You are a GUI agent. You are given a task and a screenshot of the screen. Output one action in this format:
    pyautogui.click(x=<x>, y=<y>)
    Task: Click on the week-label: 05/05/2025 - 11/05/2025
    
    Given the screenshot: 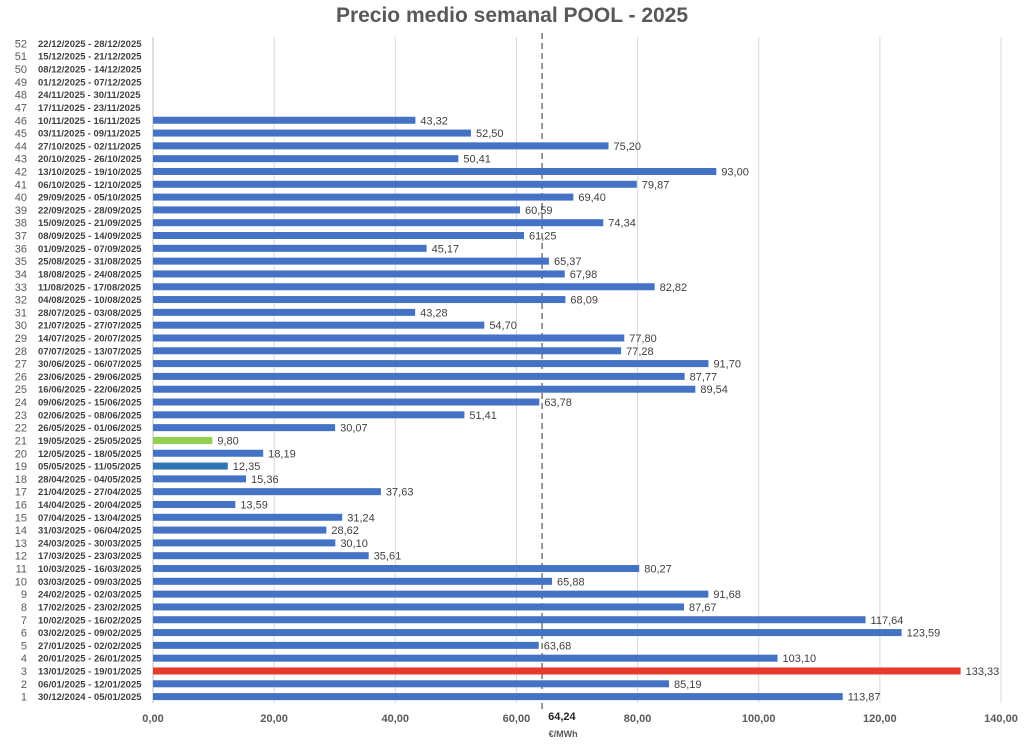 What is the action you would take?
    pyautogui.click(x=90, y=467)
    